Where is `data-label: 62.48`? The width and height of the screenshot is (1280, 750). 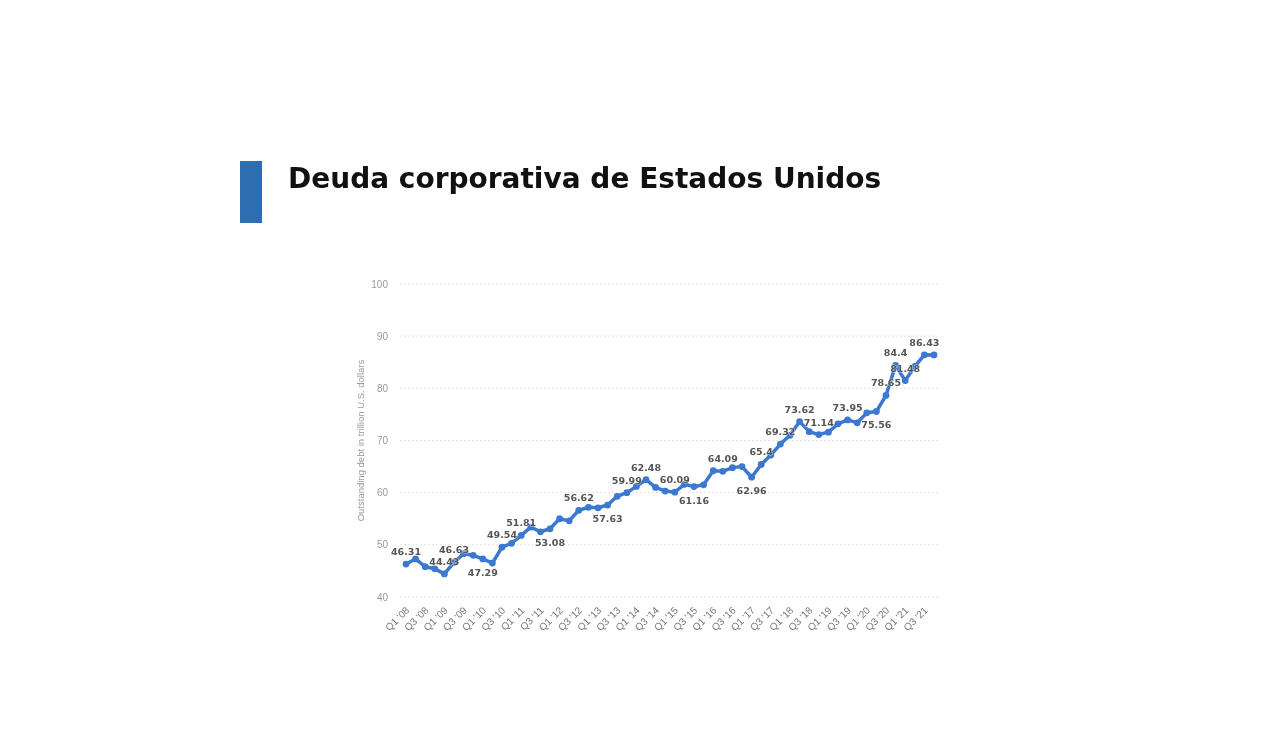 data-label: 62.48 is located at coordinates (646, 467).